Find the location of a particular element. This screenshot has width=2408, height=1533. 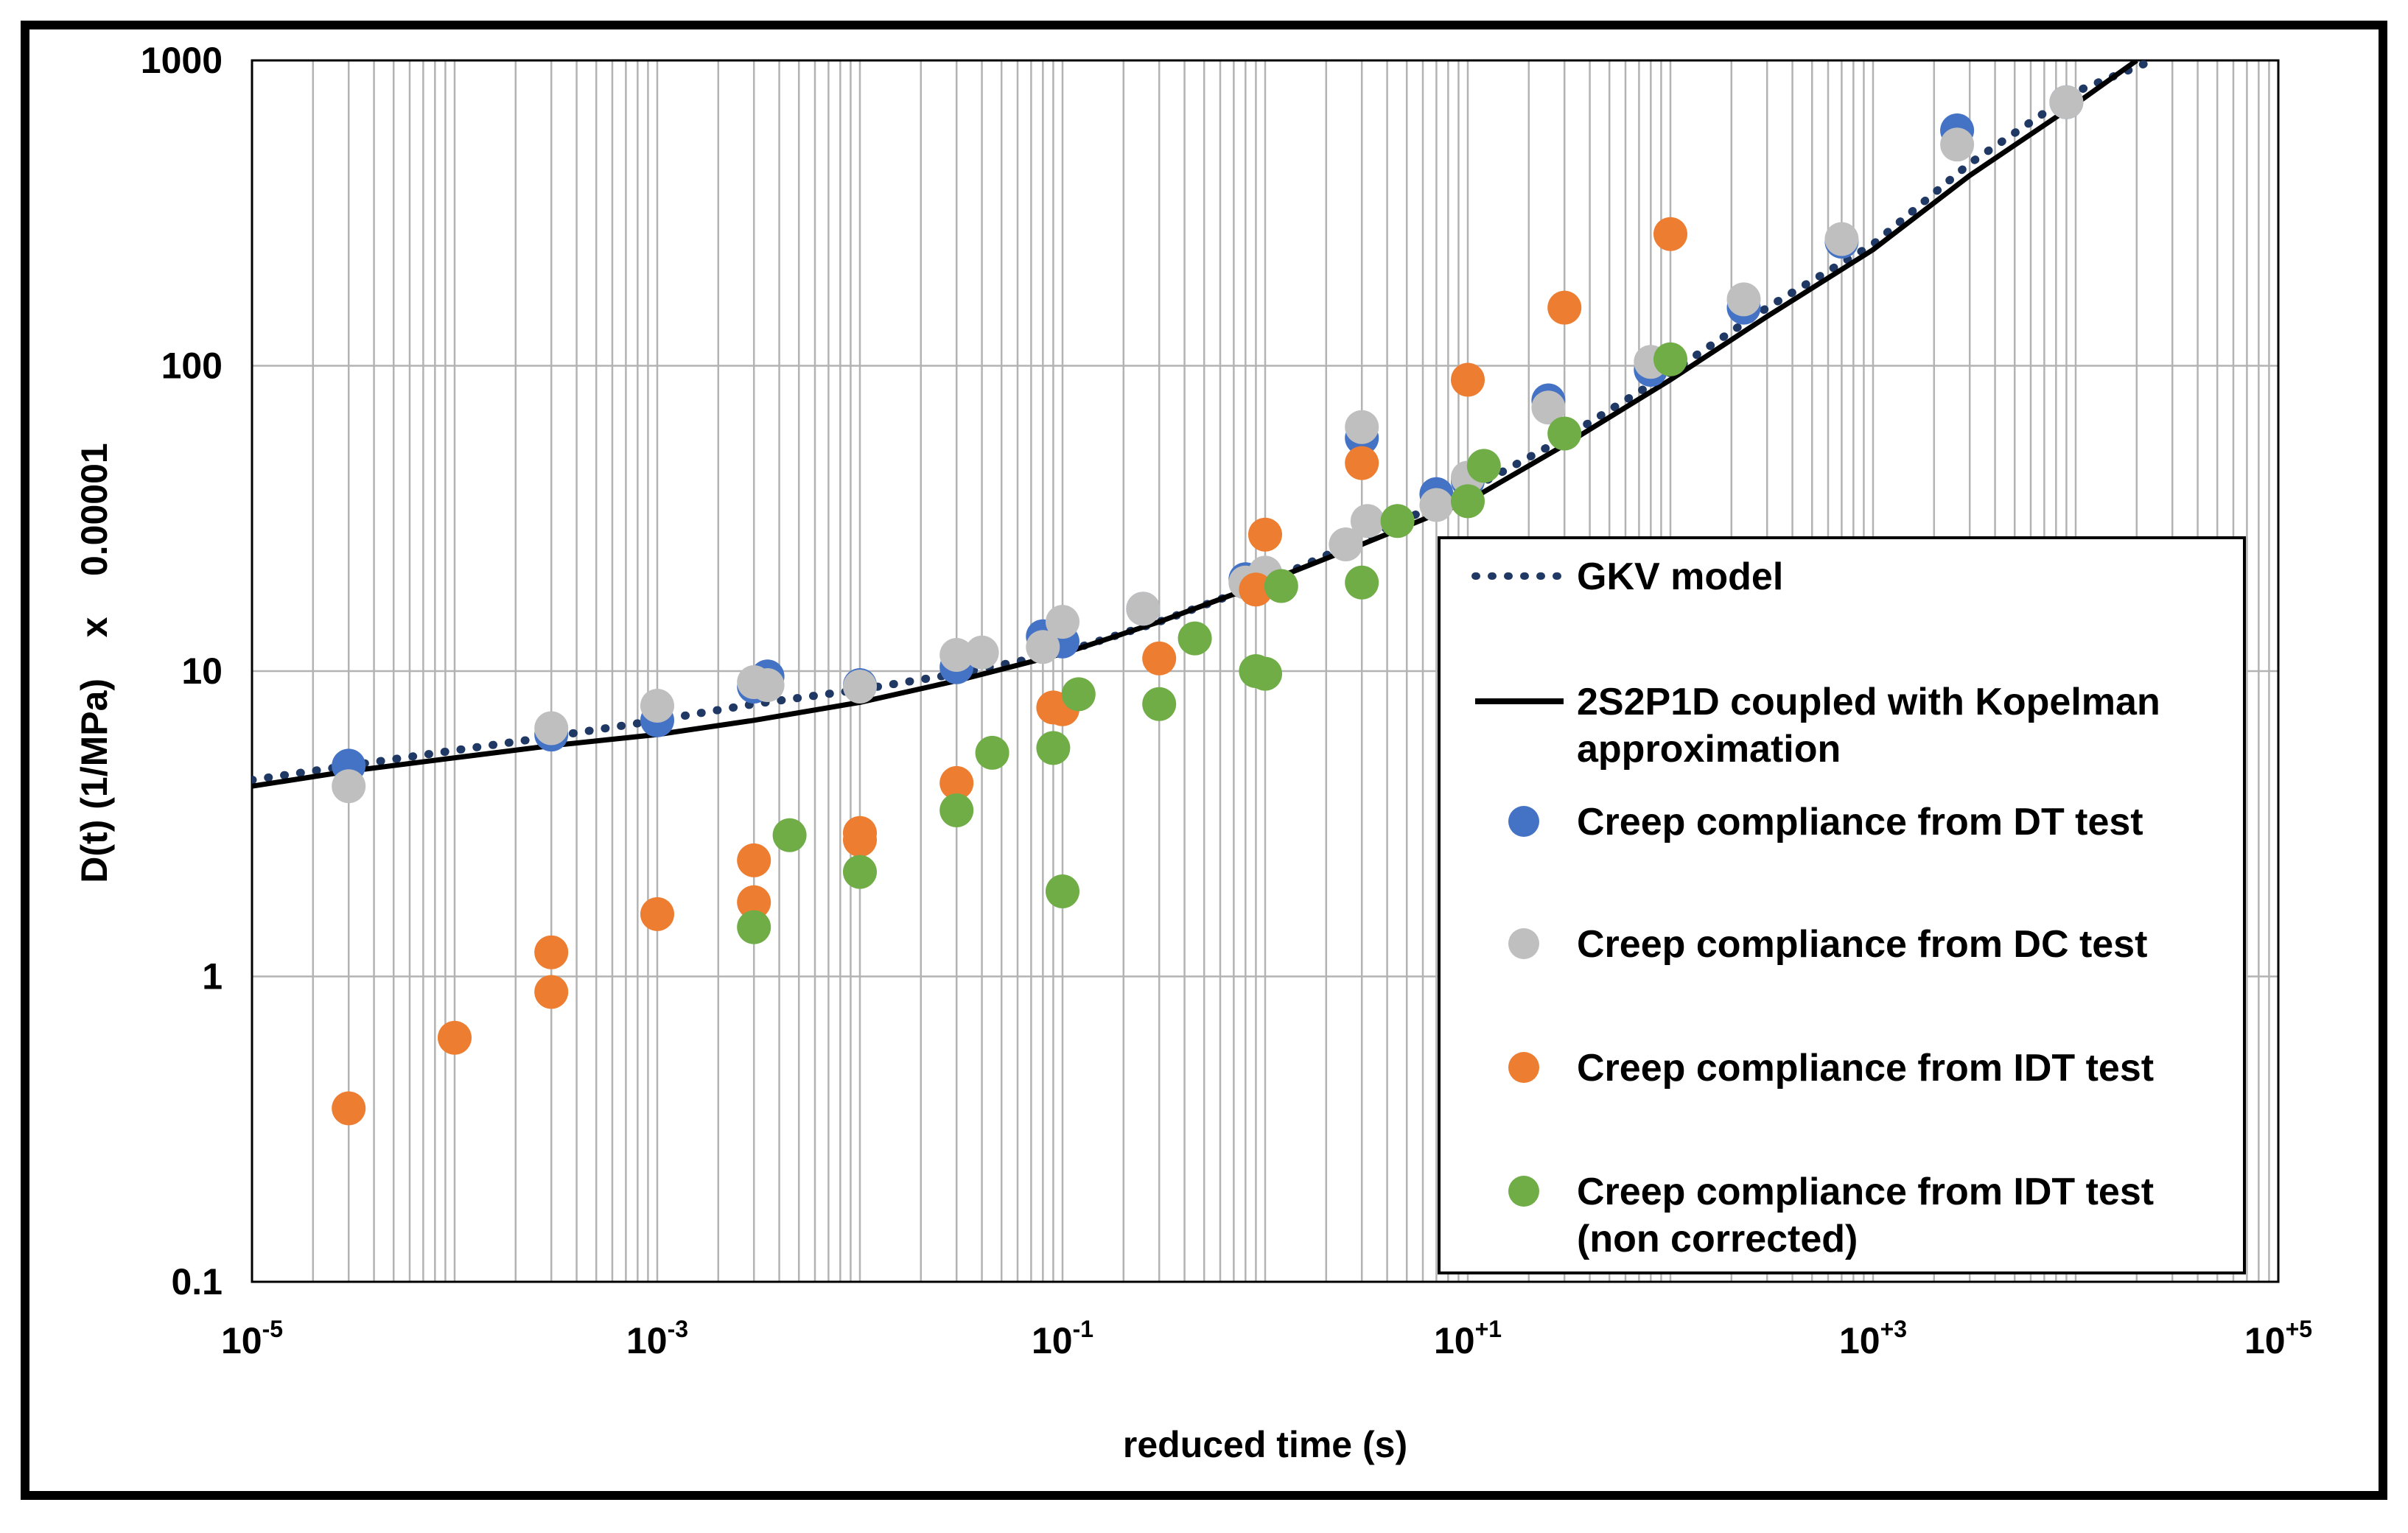

x-tick-label: 10⁻⁵ is located at coordinates (252, 1338).